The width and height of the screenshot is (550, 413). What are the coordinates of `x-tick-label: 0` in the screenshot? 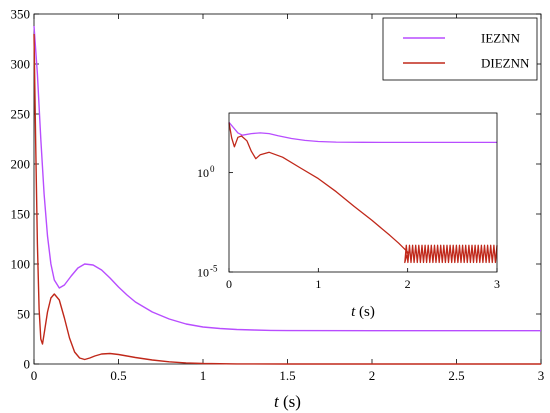 It's located at (34, 375).